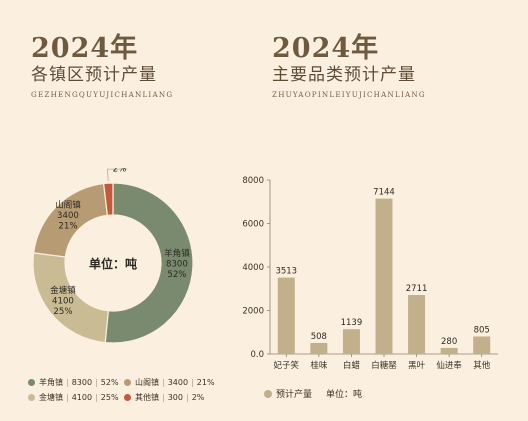 The width and height of the screenshot is (528, 421). What do you see at coordinates (82, 382) in the screenshot?
I see `legend-text: 8300` at bounding box center [82, 382].